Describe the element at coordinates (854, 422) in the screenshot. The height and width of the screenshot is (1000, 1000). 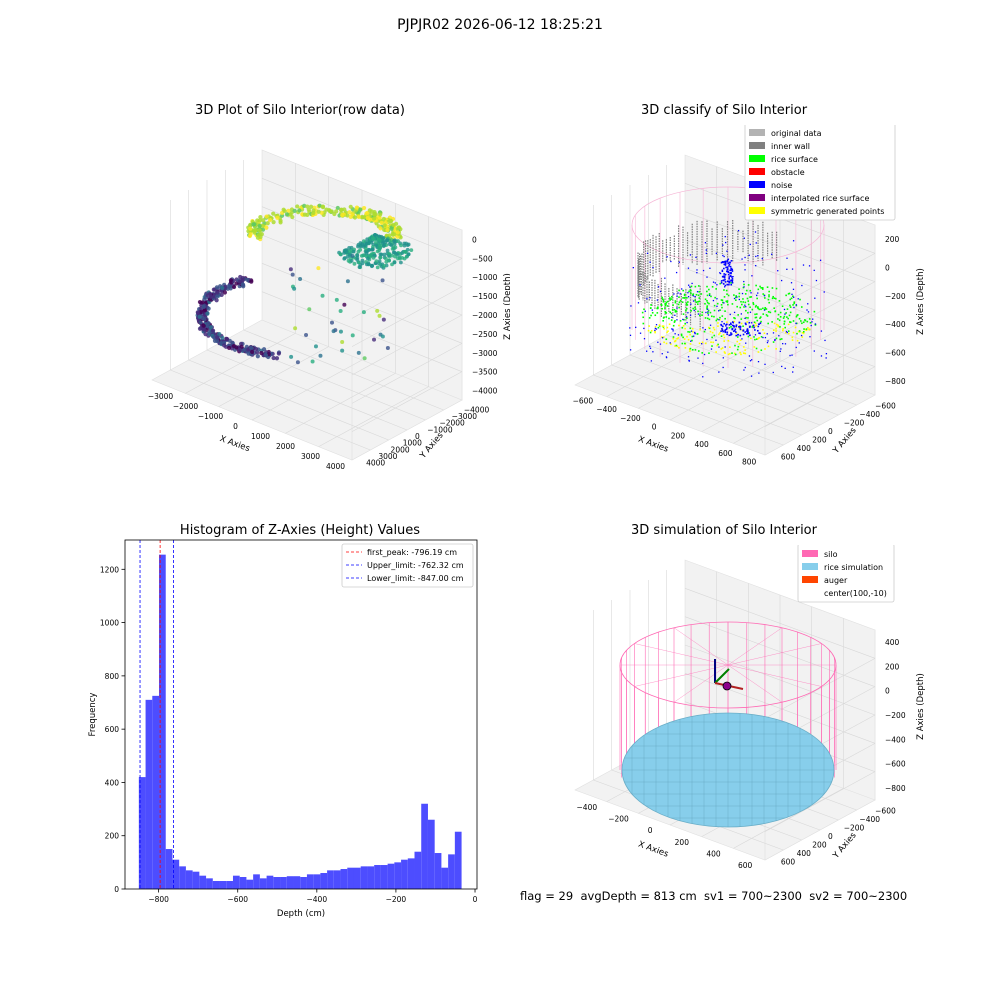
I see `y-tick-label: −200` at that location.